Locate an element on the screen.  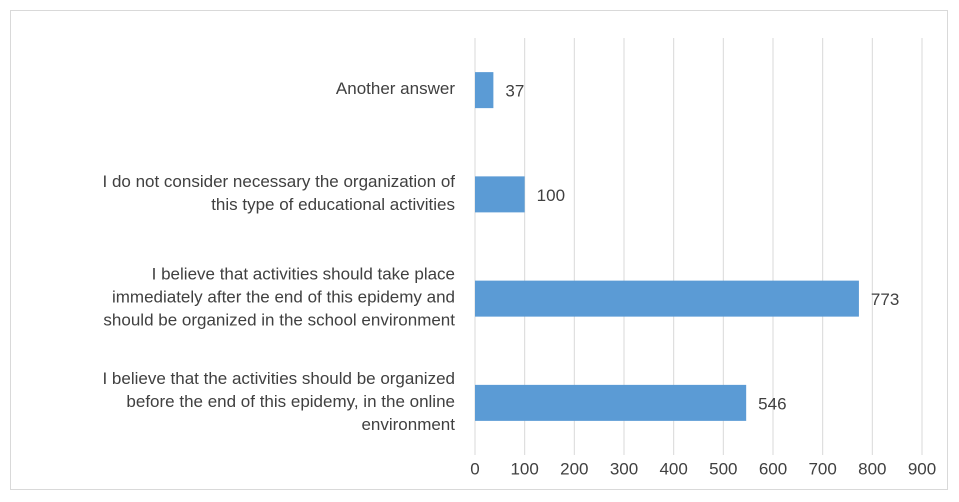
value-label: 37 is located at coordinates (514, 91).